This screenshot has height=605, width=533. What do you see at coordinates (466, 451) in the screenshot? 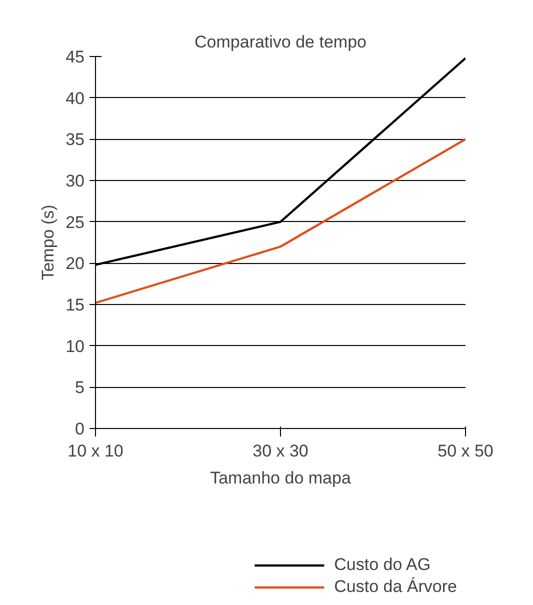
I see `x-tick-label: 50 x 50` at bounding box center [466, 451].